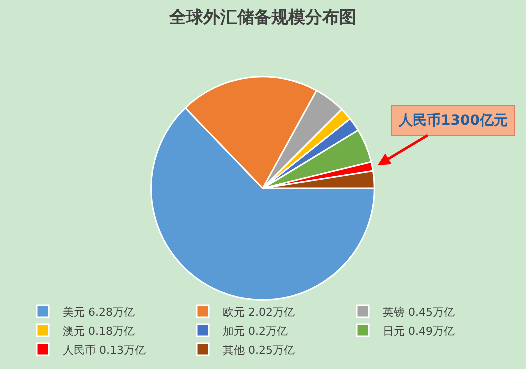 The image size is (526, 369). Describe the element at coordinates (255, 331) in the screenshot. I see `legend-label: 加元 0.2万亿` at that location.